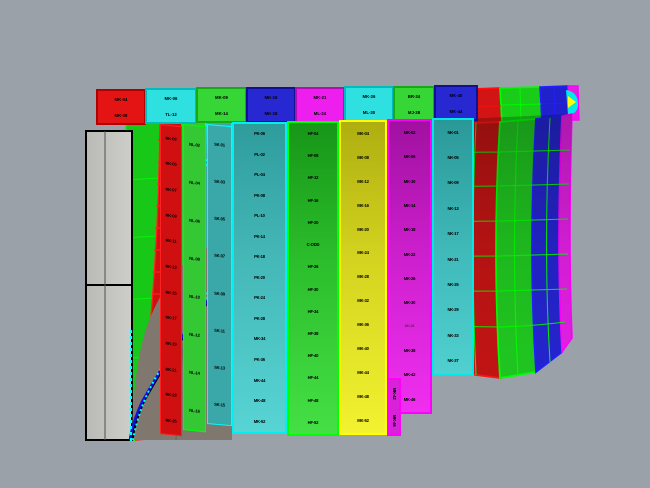 The width and height of the screenshot is (650, 488). What do you see at coordinates (271, 105) in the screenshot?
I see `header-box-4: MK-16 MK-18` at bounding box center [271, 105].